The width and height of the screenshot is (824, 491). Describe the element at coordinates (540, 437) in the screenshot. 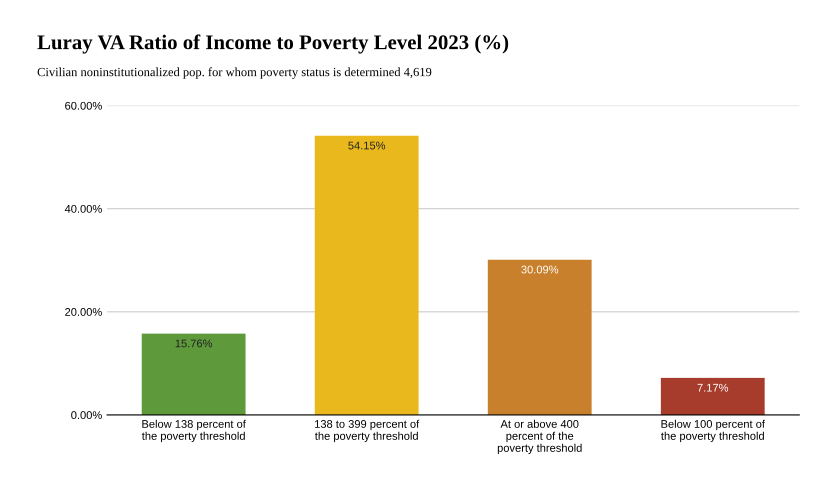

I see `x-tick-label: At or above 400 percent of the poverty threshold` at that location.